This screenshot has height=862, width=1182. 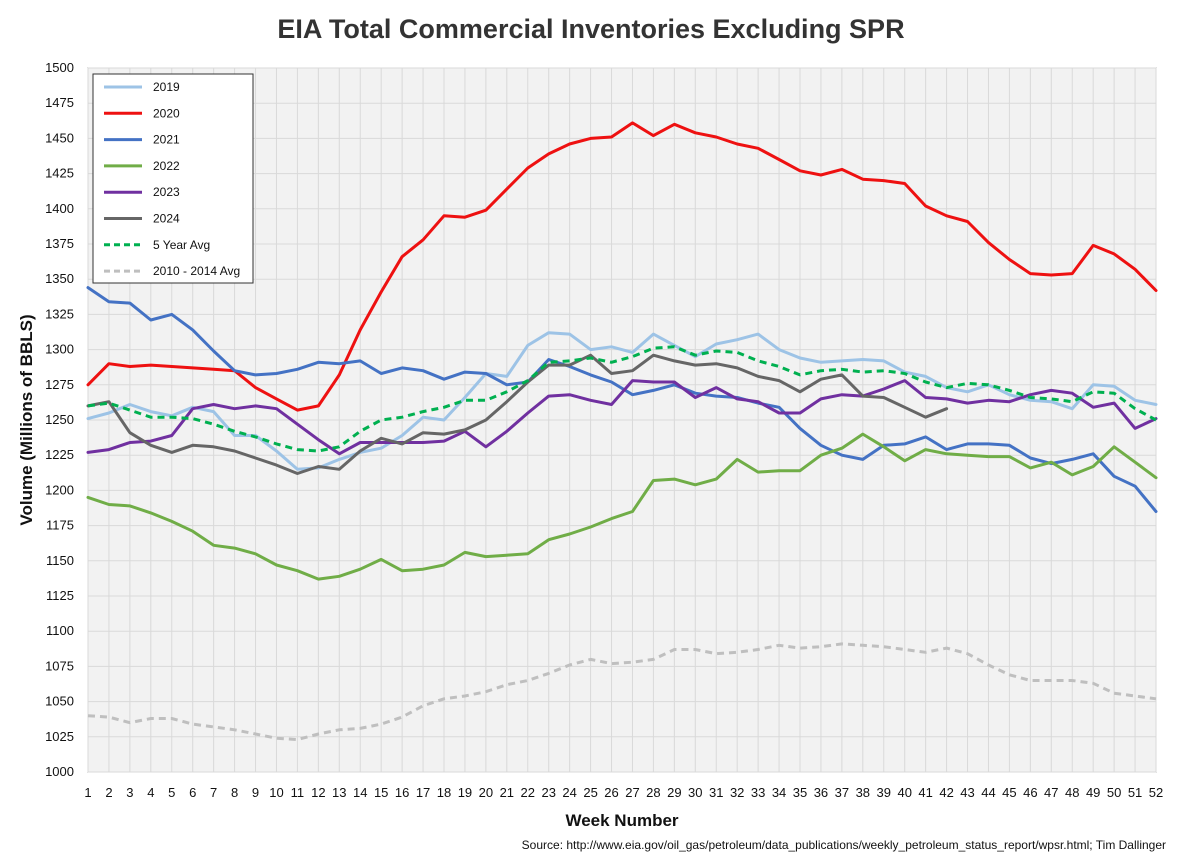 I want to click on y-tick-label: 1225, so click(x=59, y=454).